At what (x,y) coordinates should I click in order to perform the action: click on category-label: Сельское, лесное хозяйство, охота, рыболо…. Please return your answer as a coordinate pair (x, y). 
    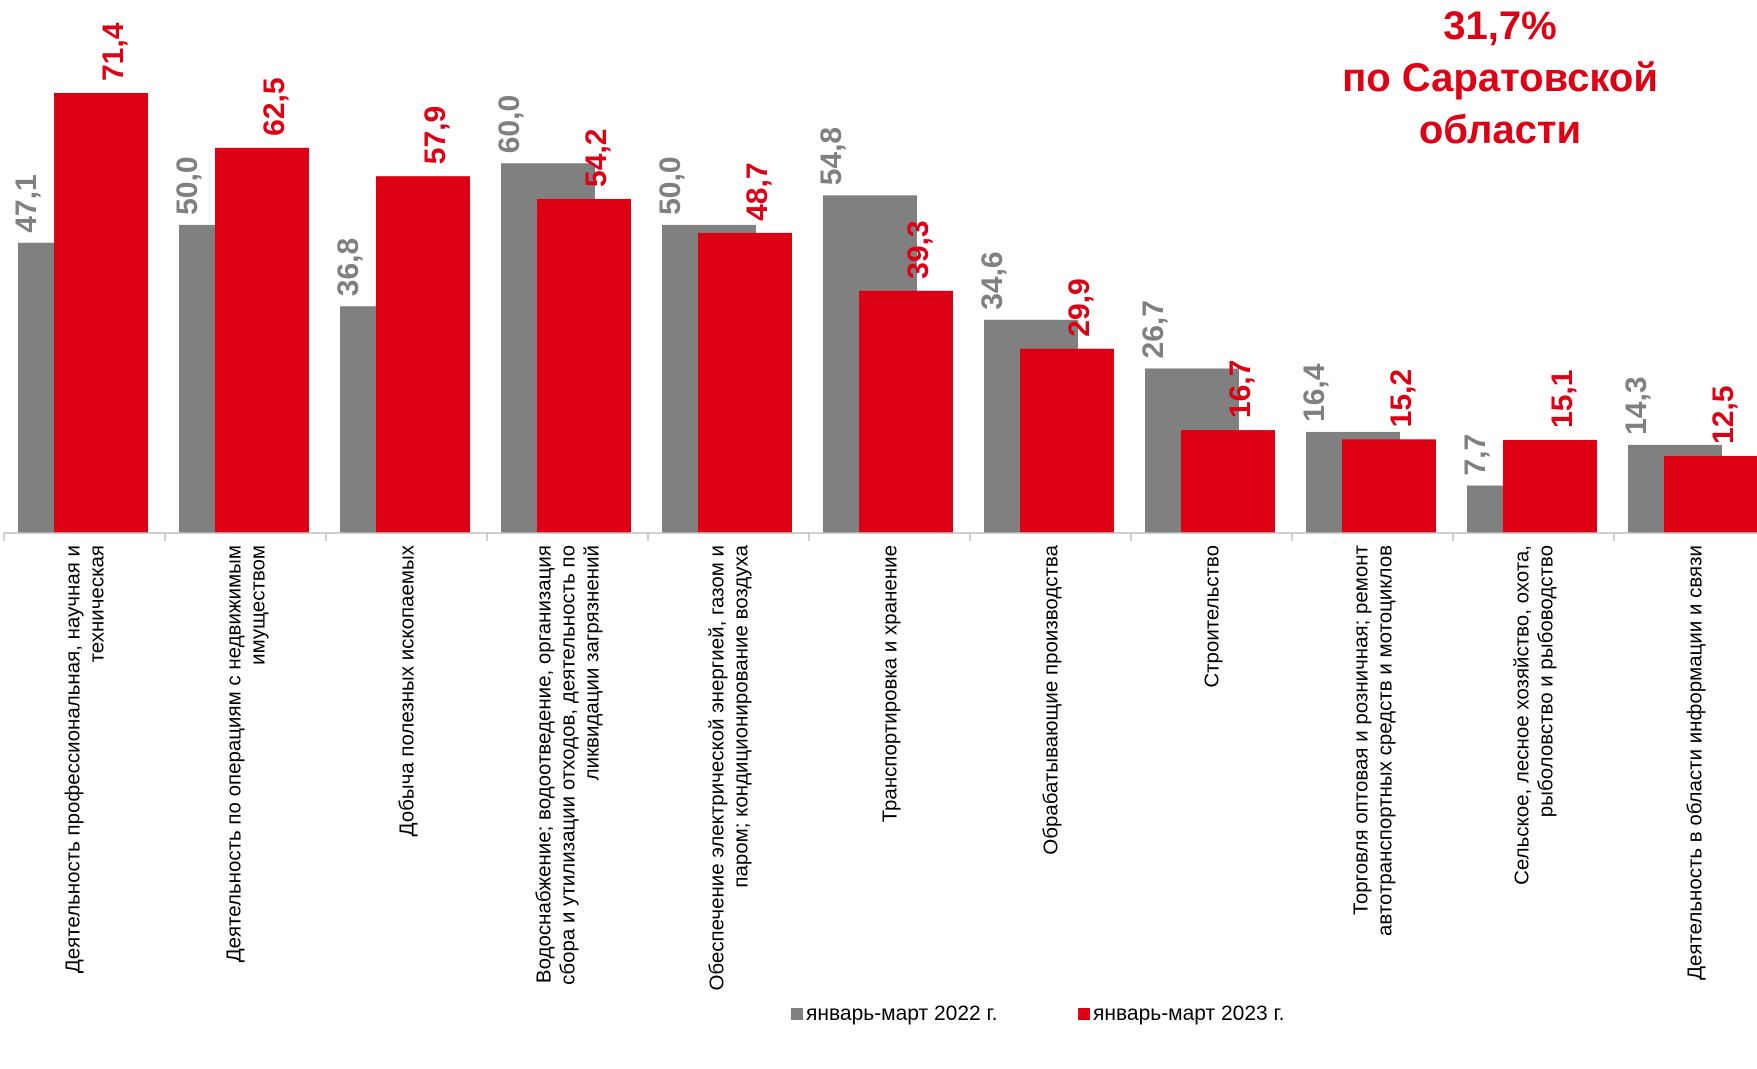
    Looking at the image, I should click on (1534, 715).